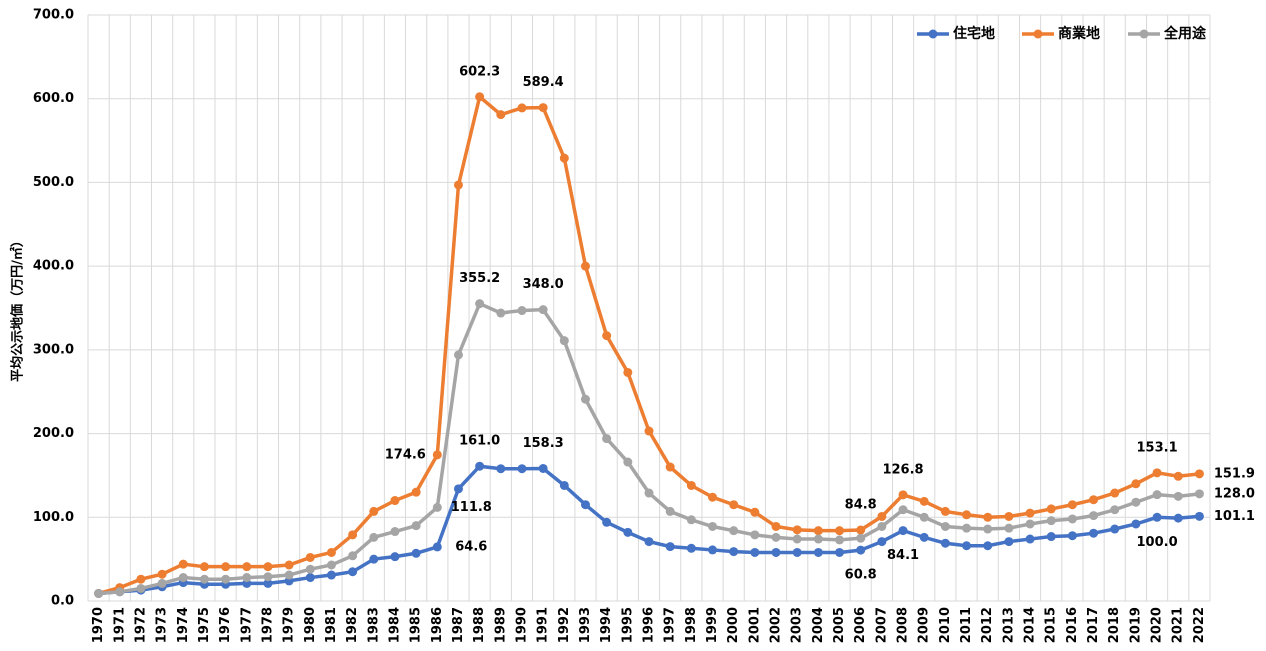  Describe the element at coordinates (1234, 493) in the screenshot. I see `data-label: 128.0` at that location.